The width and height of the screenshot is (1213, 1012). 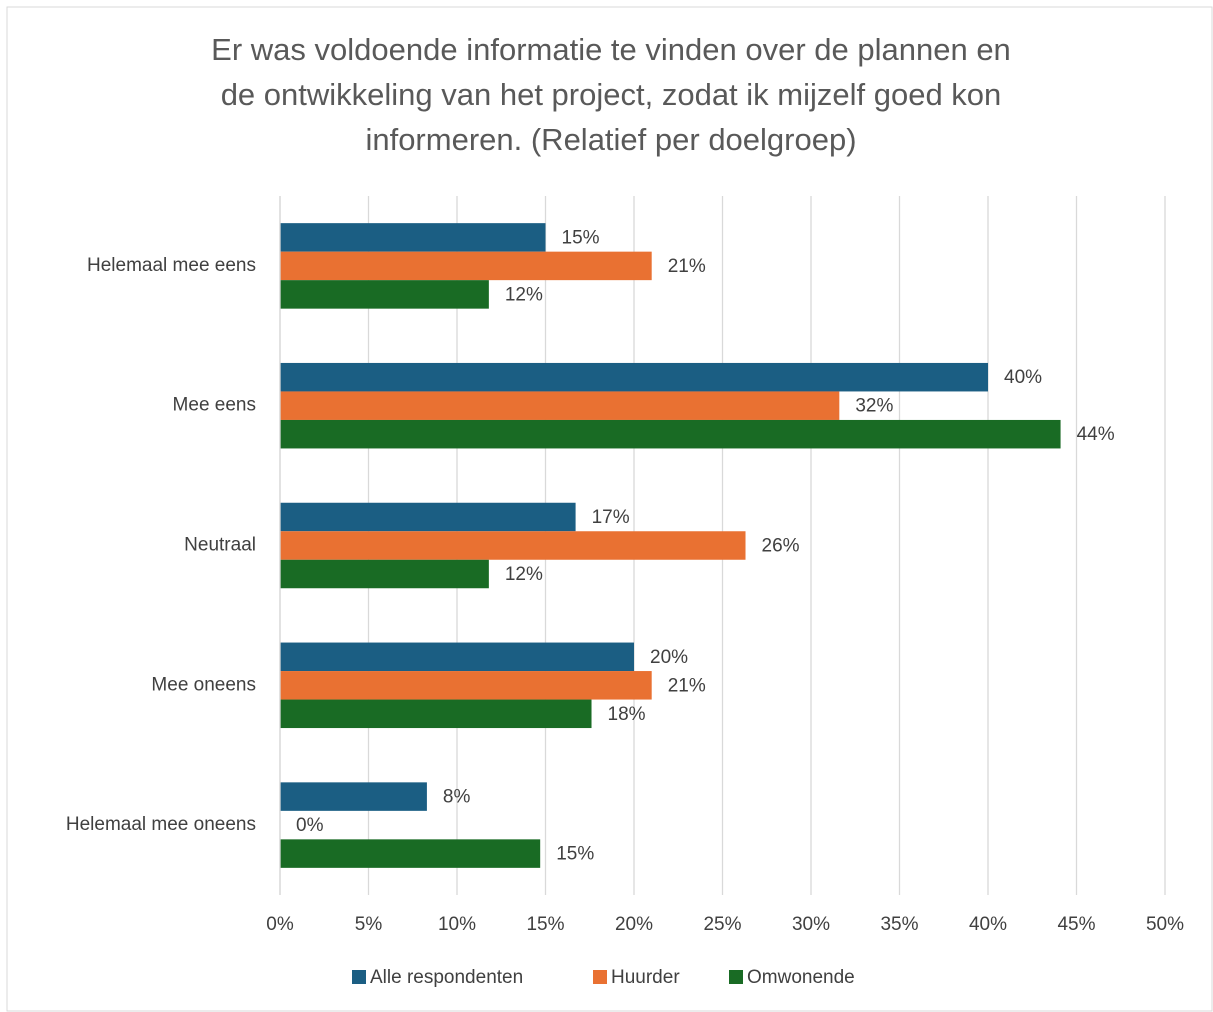 I want to click on legend-label: Alle respondenten, so click(x=446, y=977).